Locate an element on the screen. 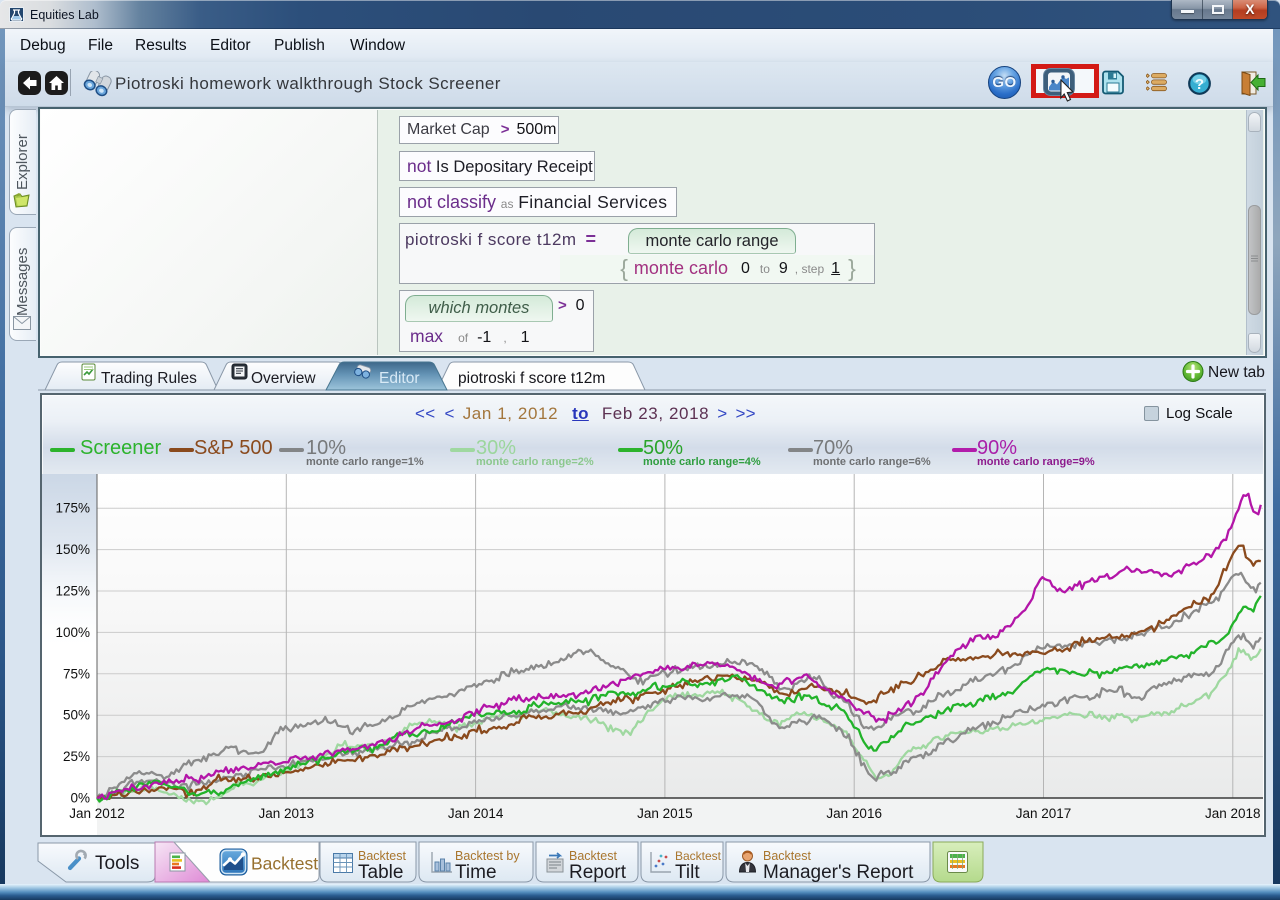 The height and width of the screenshot is (900, 1280). svg-text: Jan 2014 is located at coordinates (476, 813).